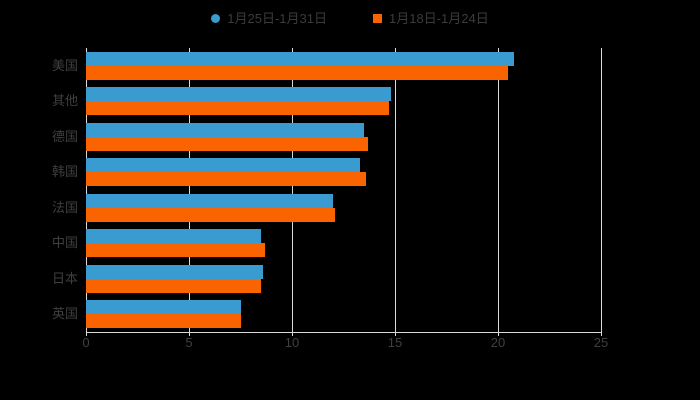 The image size is (700, 400). What do you see at coordinates (343, 332) in the screenshot?
I see `x-axis-line` at bounding box center [343, 332].